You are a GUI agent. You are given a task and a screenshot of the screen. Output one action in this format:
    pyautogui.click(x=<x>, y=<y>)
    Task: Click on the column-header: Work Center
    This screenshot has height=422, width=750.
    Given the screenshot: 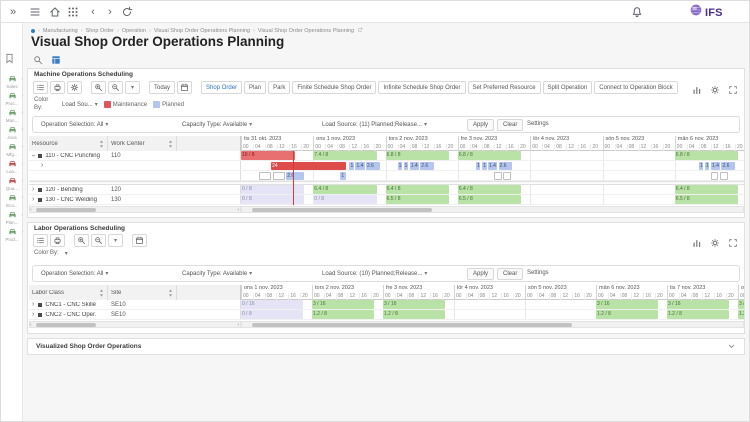 What is the action you would take?
    pyautogui.click(x=142, y=143)
    